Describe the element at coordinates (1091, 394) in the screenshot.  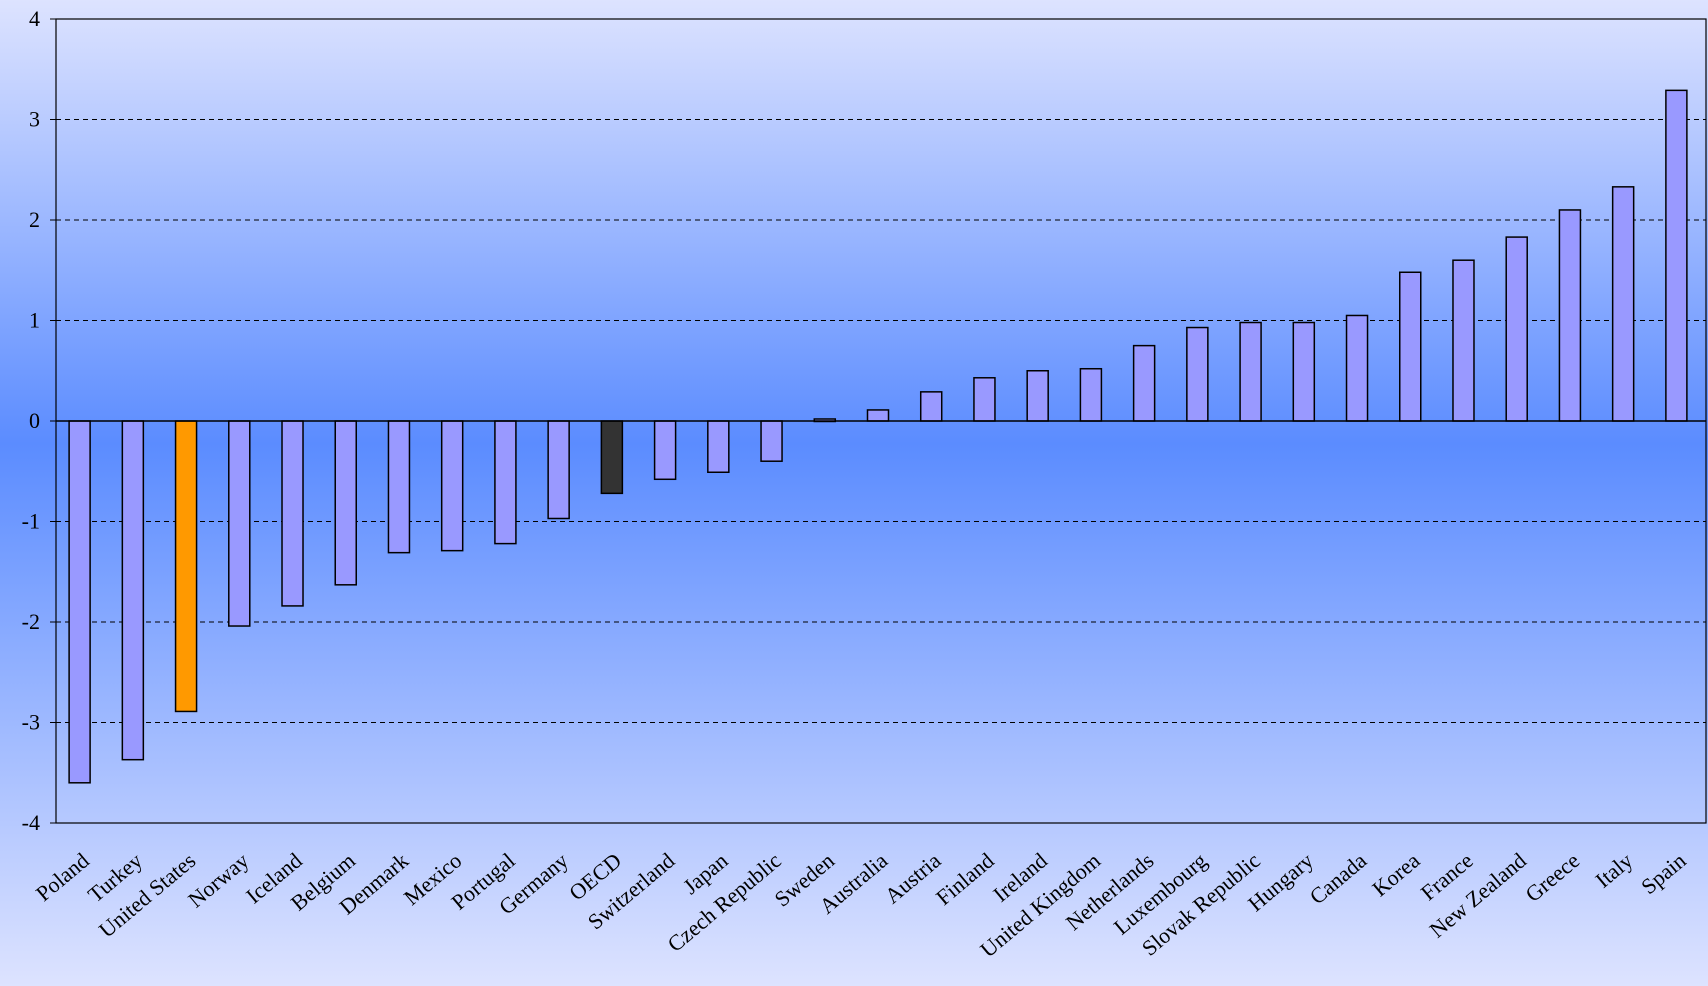
I see `bar-united-kingdom` at that location.